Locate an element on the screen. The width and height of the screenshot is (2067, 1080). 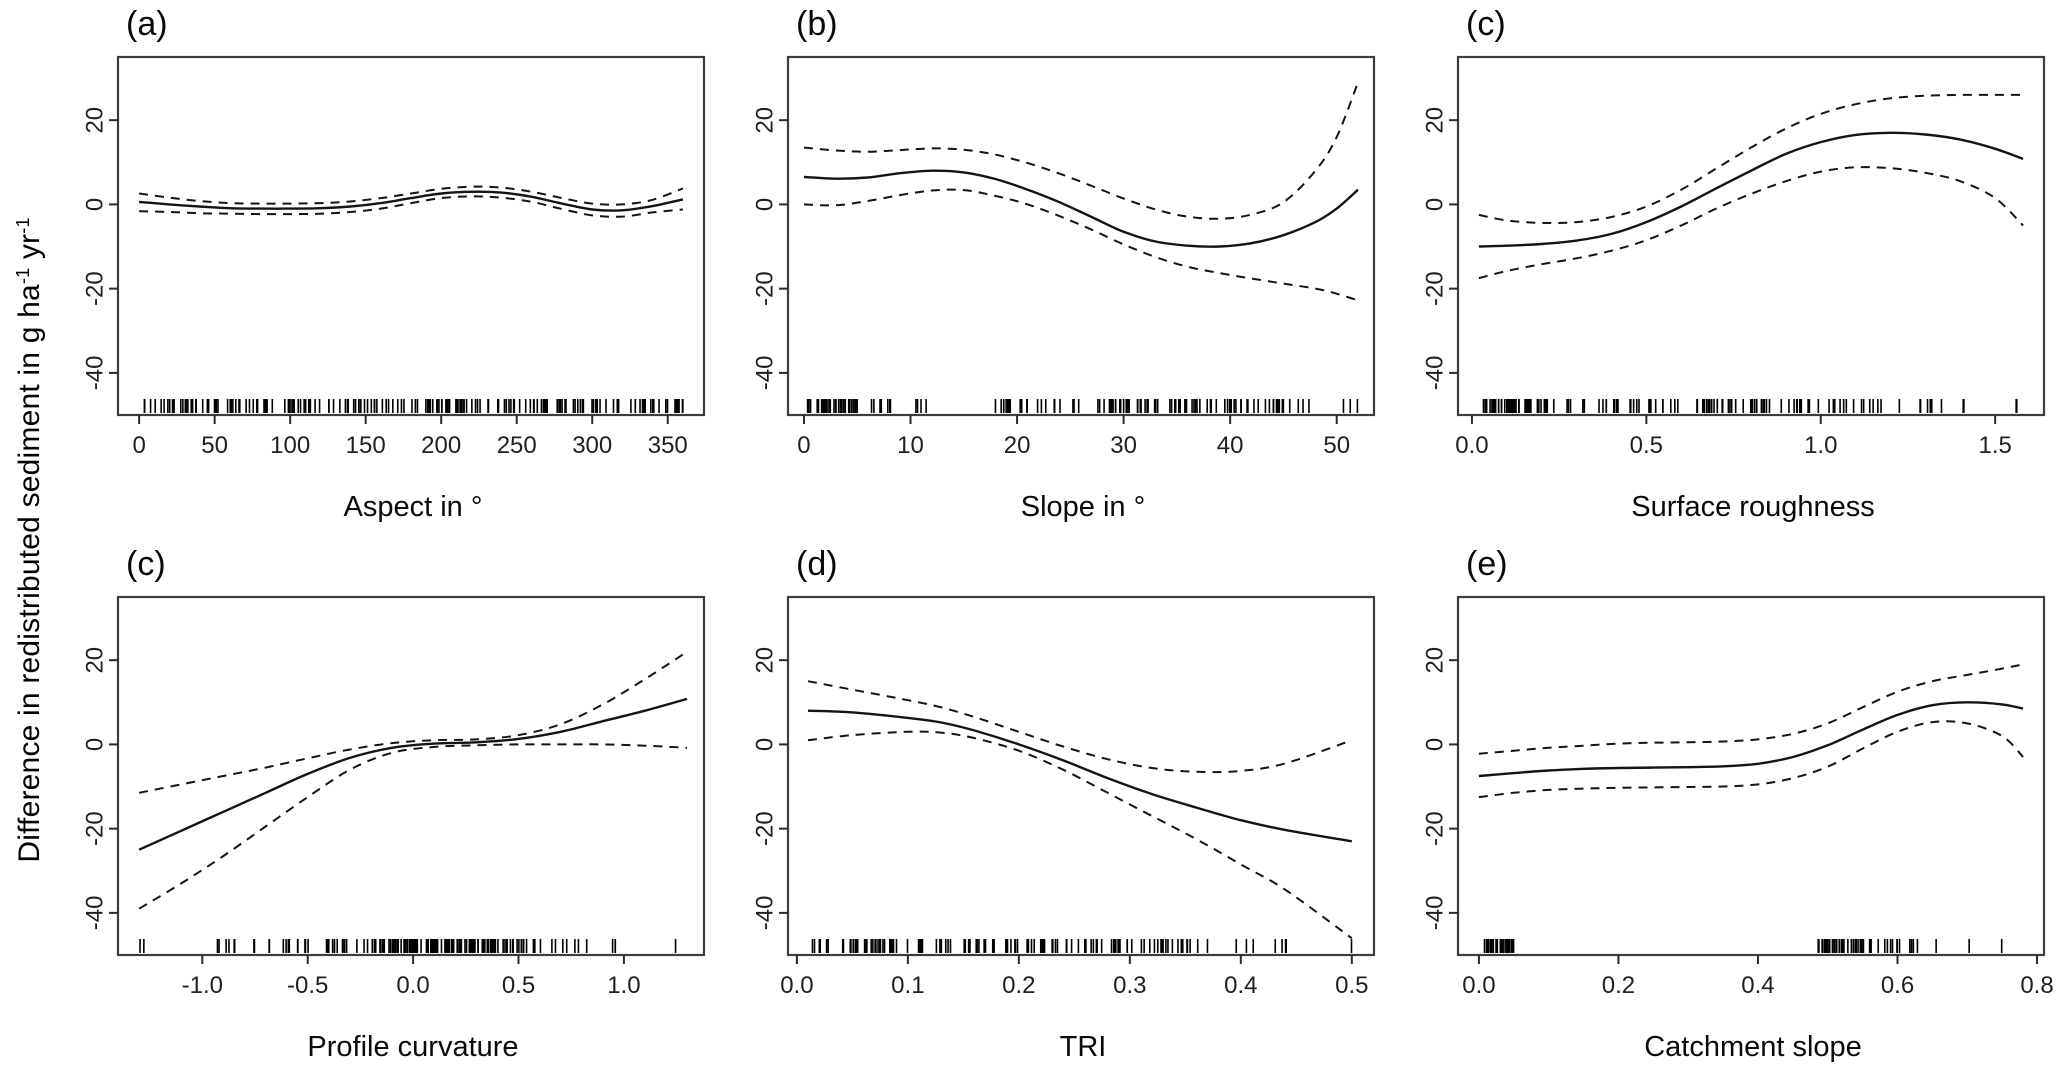
x-axis-title: Profile curvature is located at coordinates (413, 1047).